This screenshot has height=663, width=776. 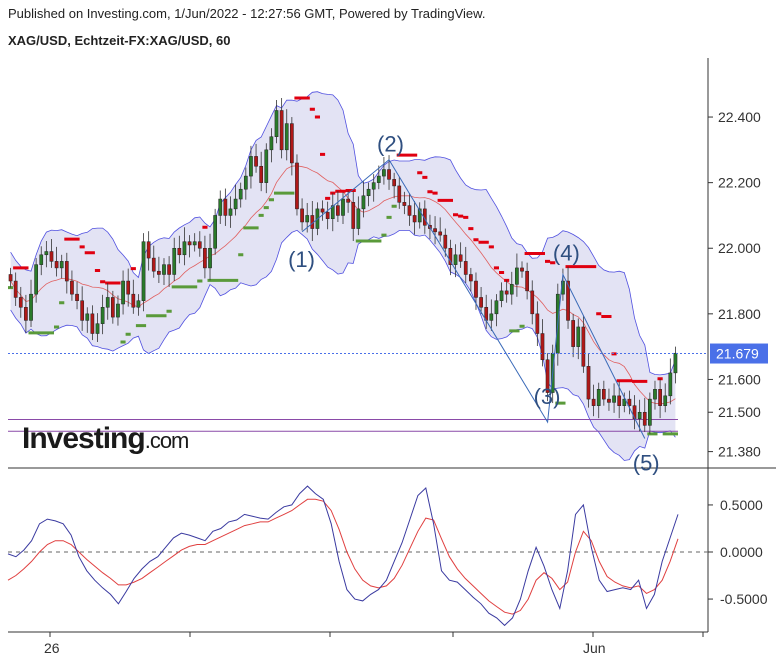 What do you see at coordinates (105, 438) in the screenshot?
I see `investing-logo: Investing.com` at bounding box center [105, 438].